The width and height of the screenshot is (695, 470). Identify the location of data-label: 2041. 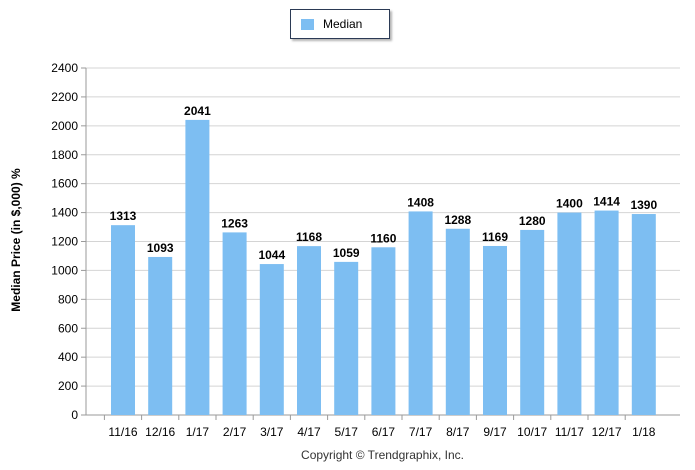
(197, 111).